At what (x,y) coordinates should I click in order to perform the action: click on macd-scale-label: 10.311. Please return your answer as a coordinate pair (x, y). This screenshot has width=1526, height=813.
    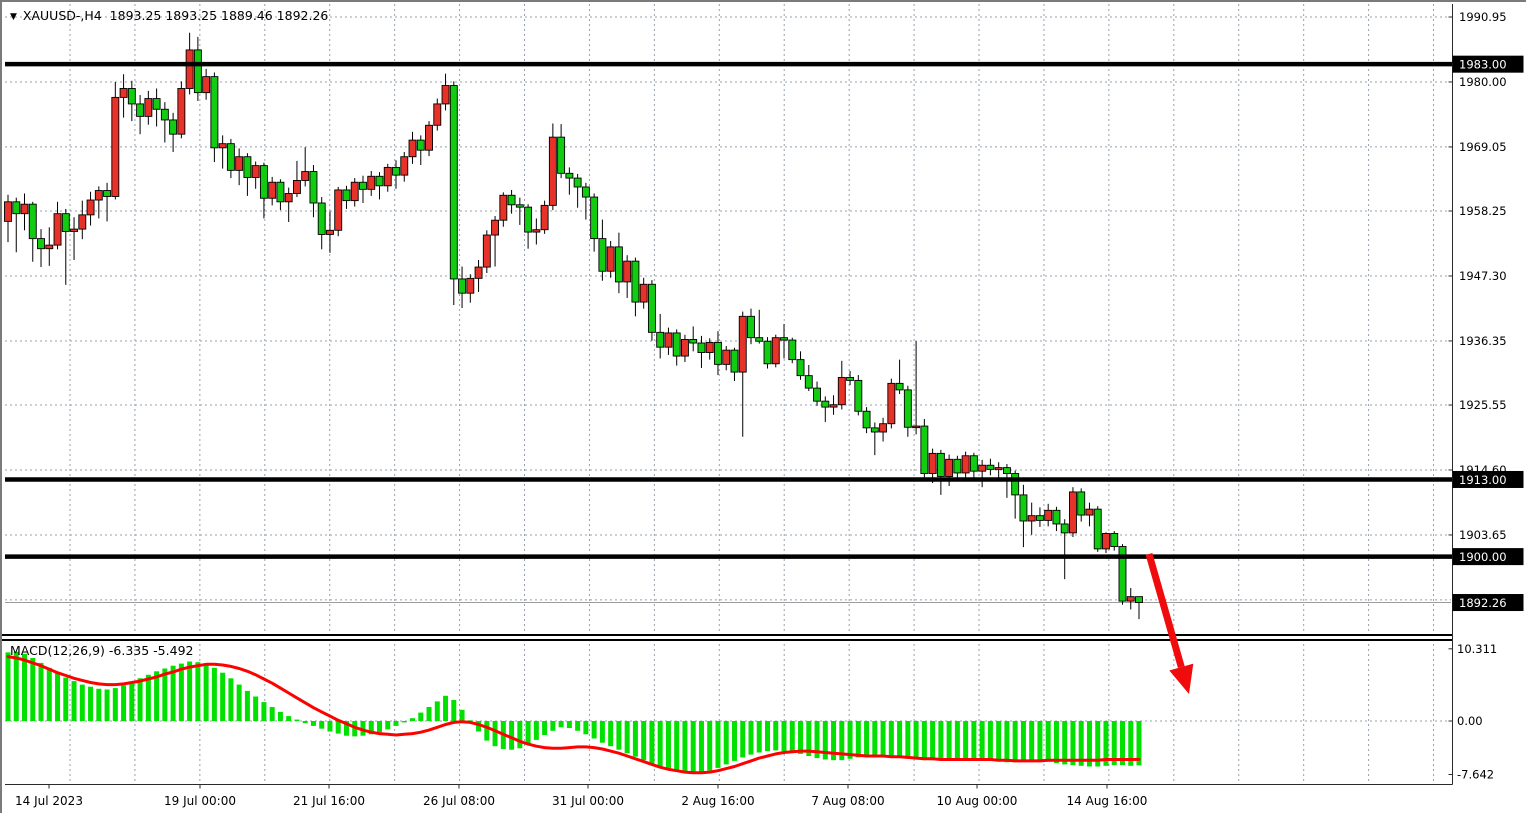
    Looking at the image, I should click on (1477, 649).